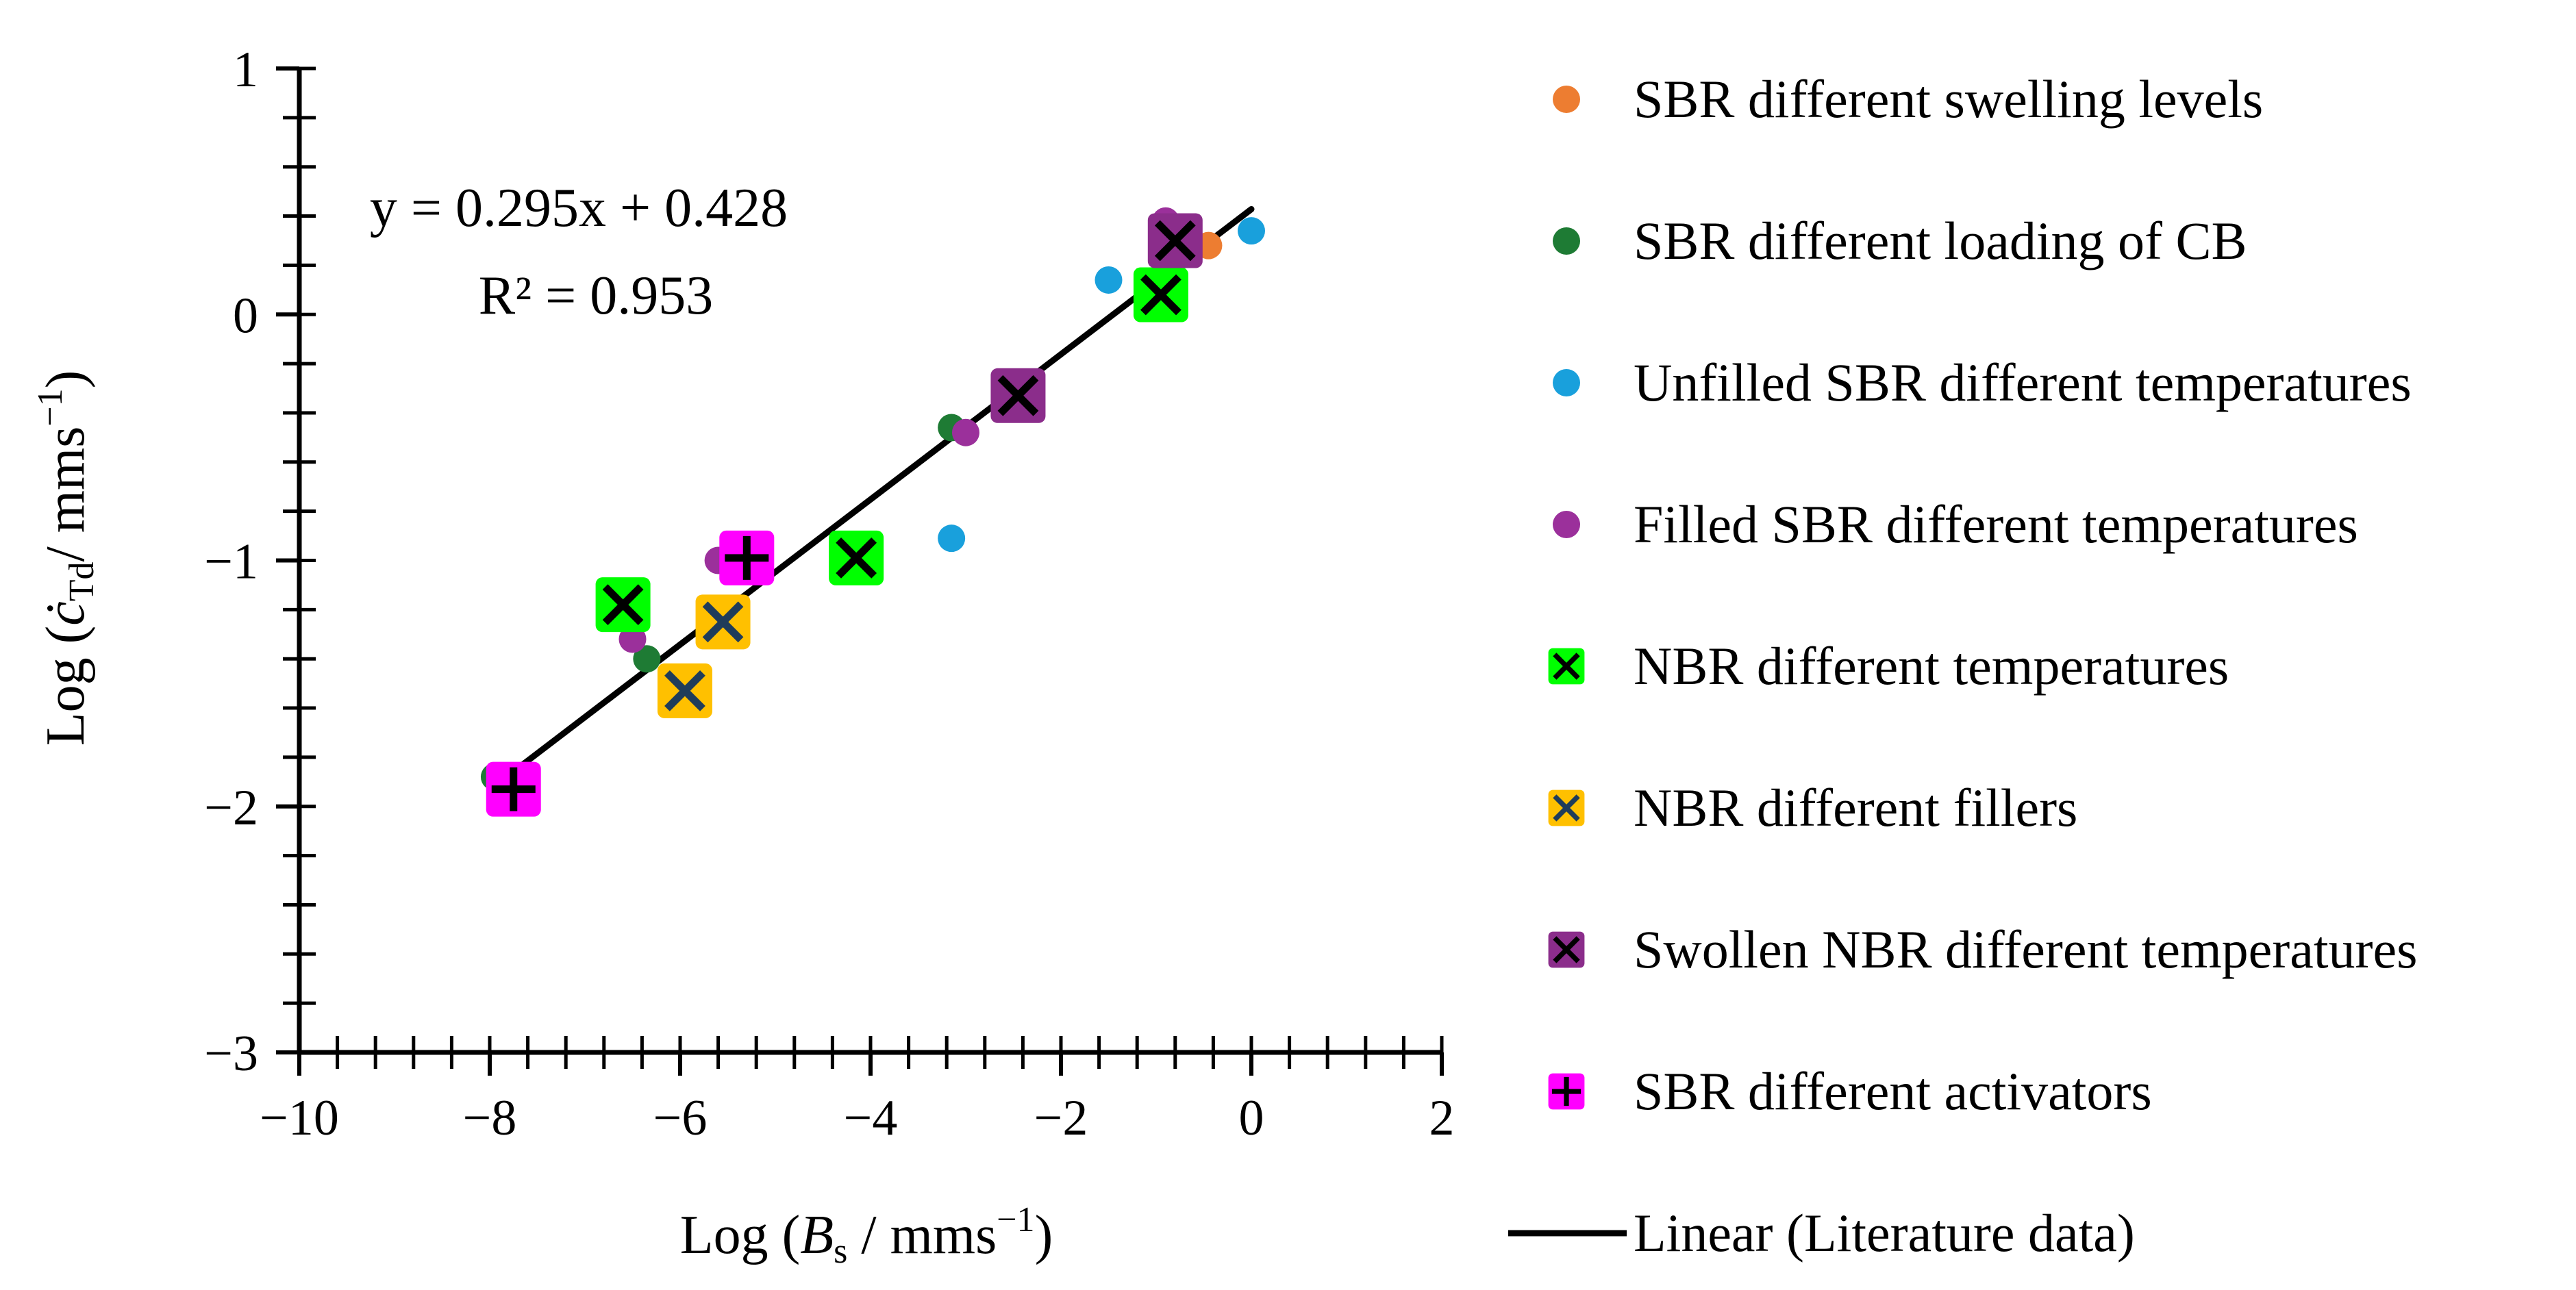  What do you see at coordinates (1948, 99) in the screenshot?
I see `legend-label: SBR different swelling levels` at bounding box center [1948, 99].